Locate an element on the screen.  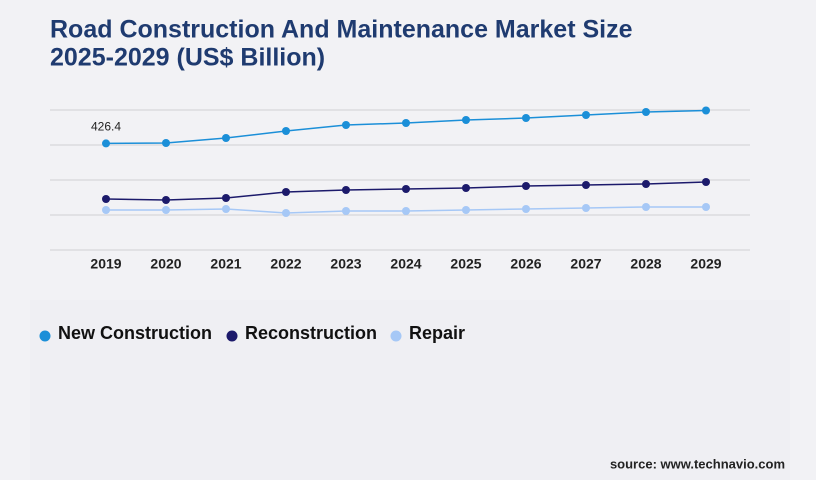
x-tick-label: 2023 is located at coordinates (345, 264).